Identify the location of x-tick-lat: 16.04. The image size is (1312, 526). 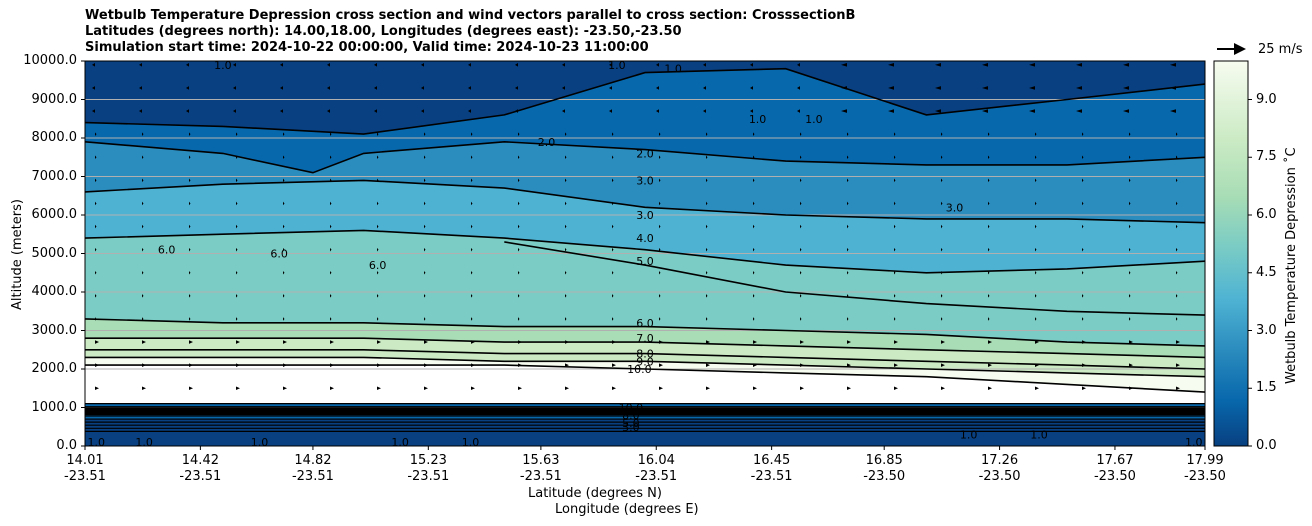
(656, 460).